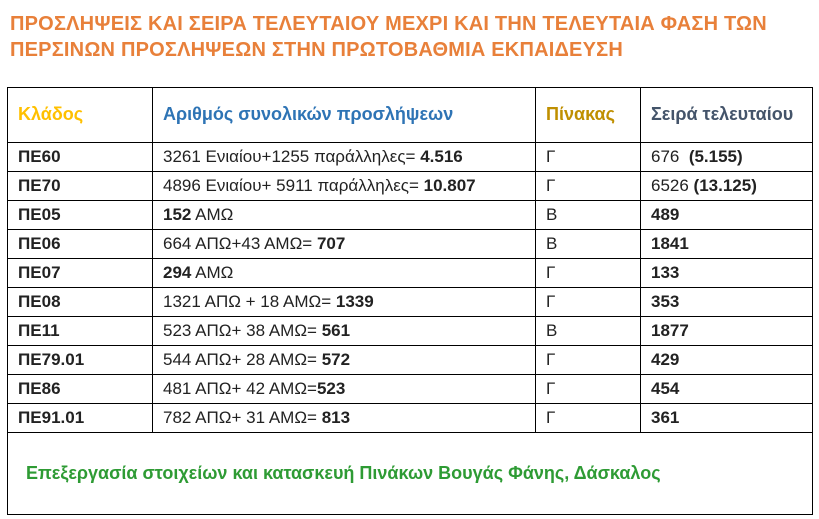 The image size is (819, 519). I want to click on cell-seira: 489, so click(726, 214).